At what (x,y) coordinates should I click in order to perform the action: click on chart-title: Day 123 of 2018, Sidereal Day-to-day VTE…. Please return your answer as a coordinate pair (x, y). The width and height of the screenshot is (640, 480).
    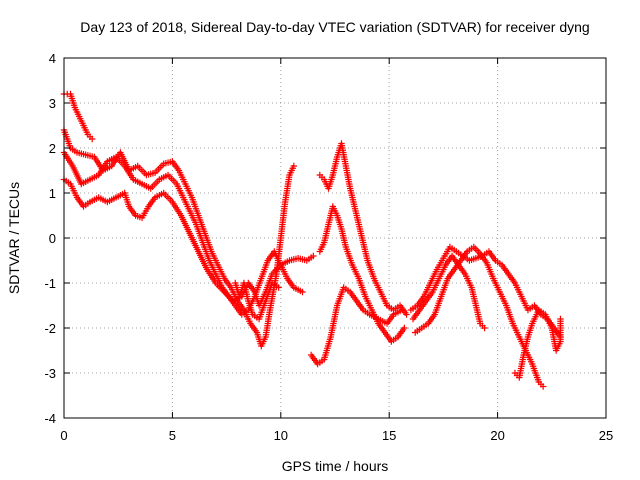
    Looking at the image, I should click on (334, 27).